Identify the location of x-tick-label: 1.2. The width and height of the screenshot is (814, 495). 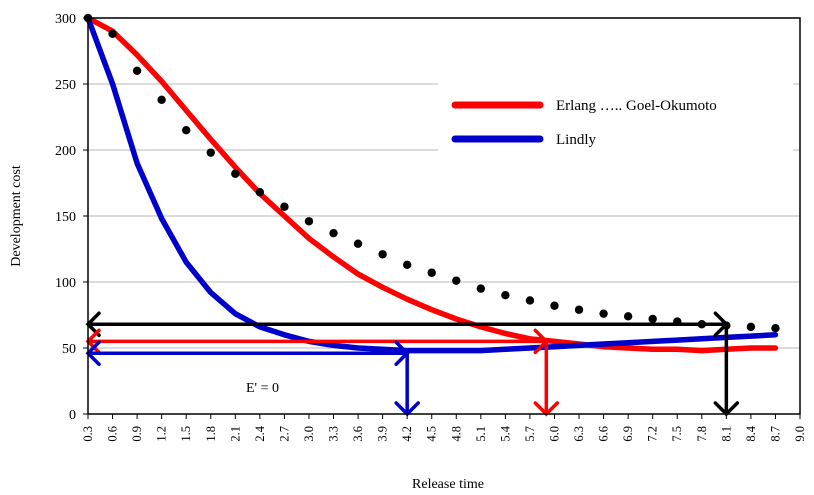
(162, 434).